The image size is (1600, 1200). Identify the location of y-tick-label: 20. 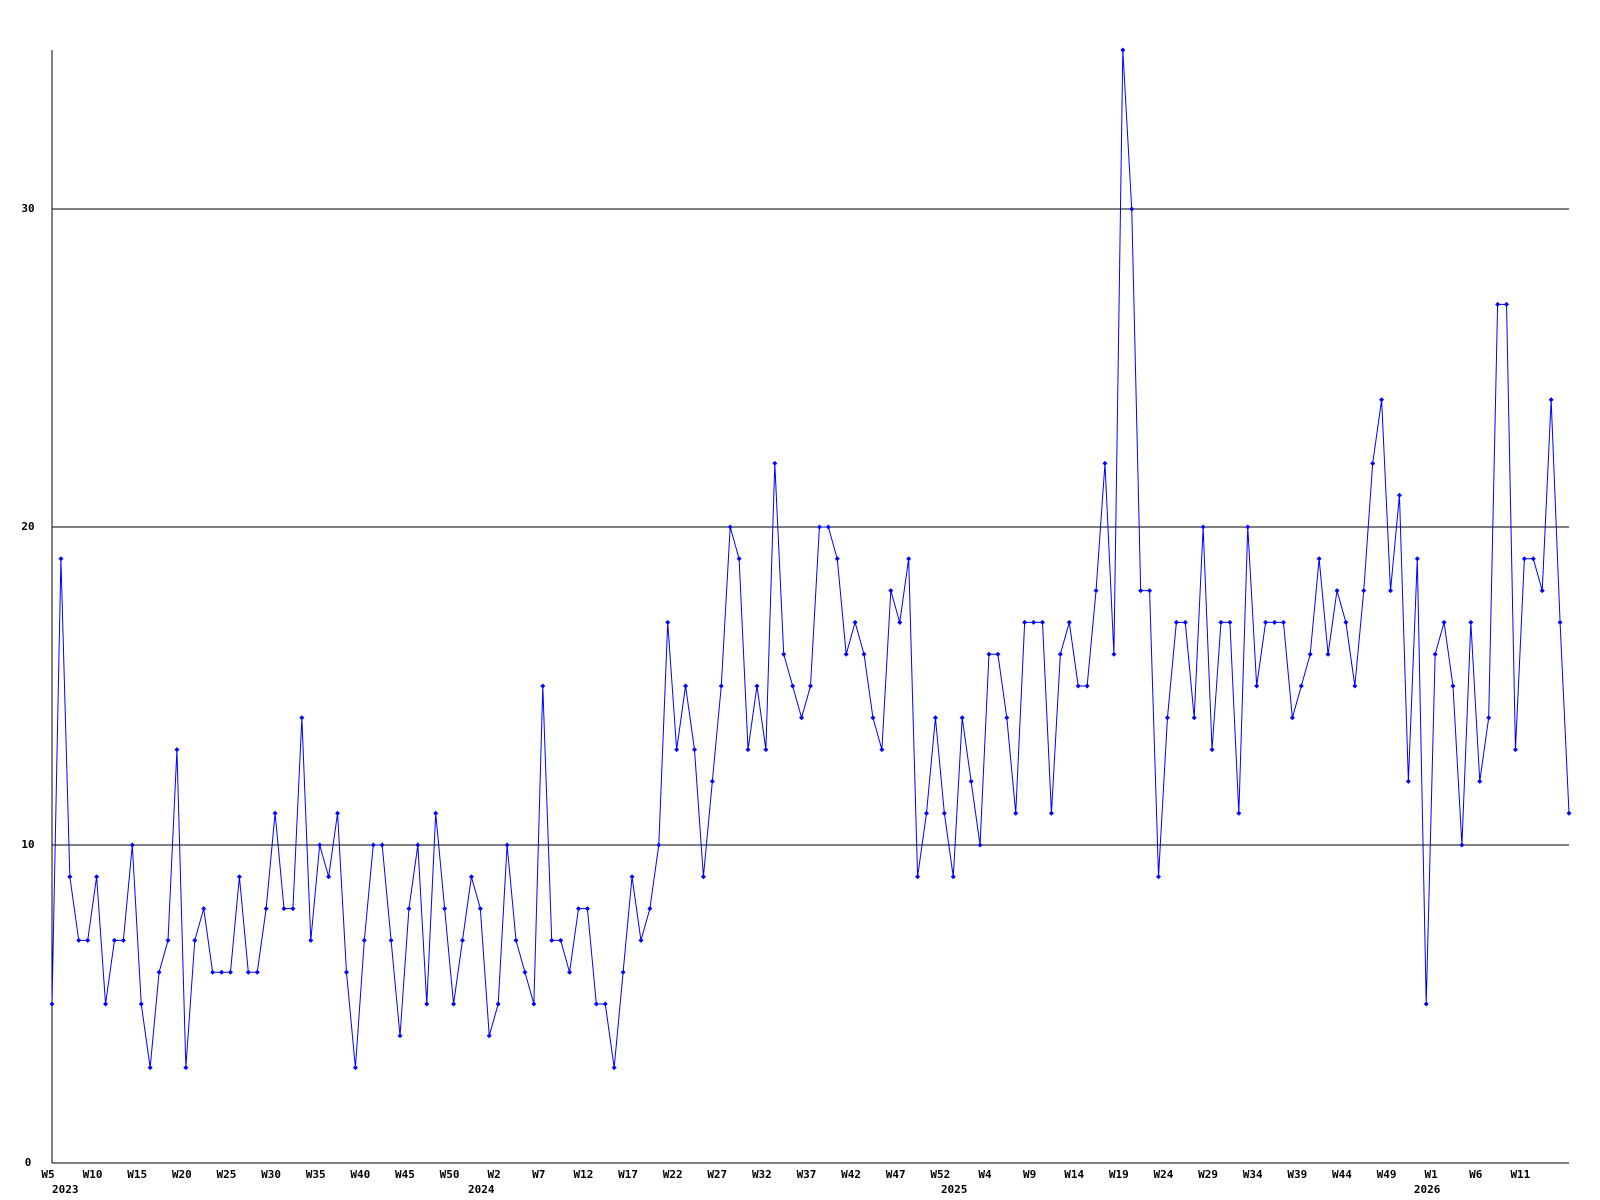
(27, 526).